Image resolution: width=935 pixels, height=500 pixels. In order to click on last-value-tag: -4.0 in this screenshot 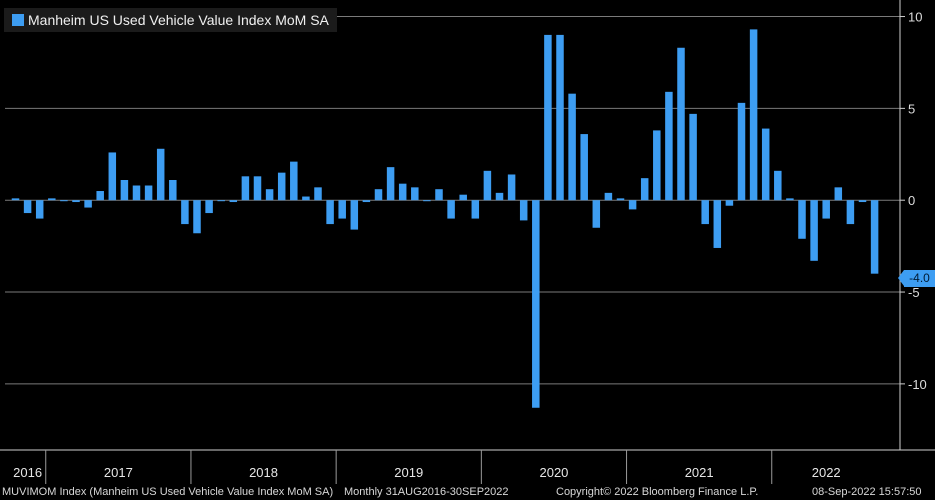, I will do `click(916, 278)`.